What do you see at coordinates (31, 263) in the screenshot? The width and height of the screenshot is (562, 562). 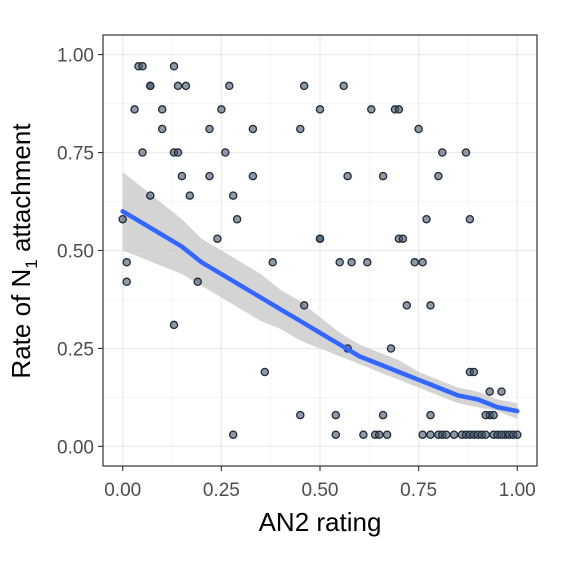 I see `y-axis-title-subscript: 1` at bounding box center [31, 263].